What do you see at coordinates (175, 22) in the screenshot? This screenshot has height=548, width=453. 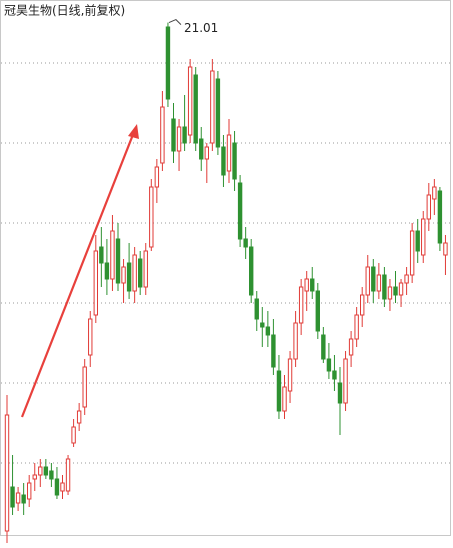 I see `max-pointer` at bounding box center [175, 22].